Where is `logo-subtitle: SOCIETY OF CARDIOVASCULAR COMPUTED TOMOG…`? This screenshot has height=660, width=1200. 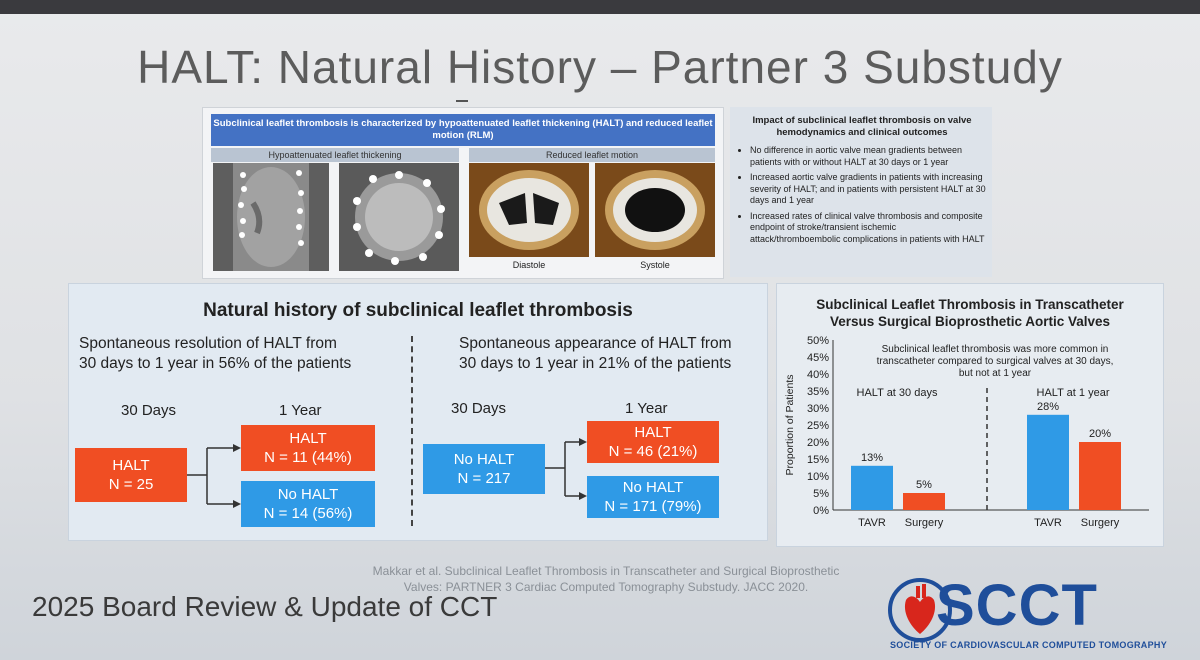 logo-subtitle: SOCIETY OF CARDIOVASCULAR COMPUTED TOMOG… is located at coordinates (1029, 645).